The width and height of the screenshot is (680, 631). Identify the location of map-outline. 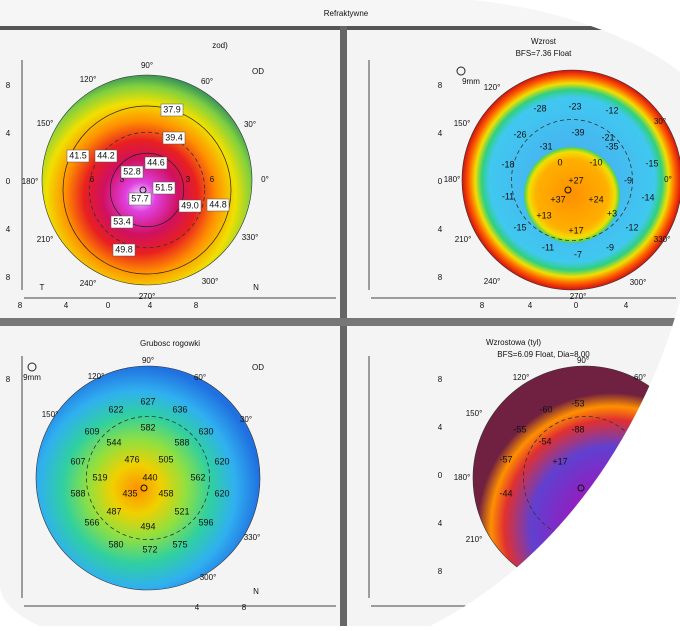
(148, 478).